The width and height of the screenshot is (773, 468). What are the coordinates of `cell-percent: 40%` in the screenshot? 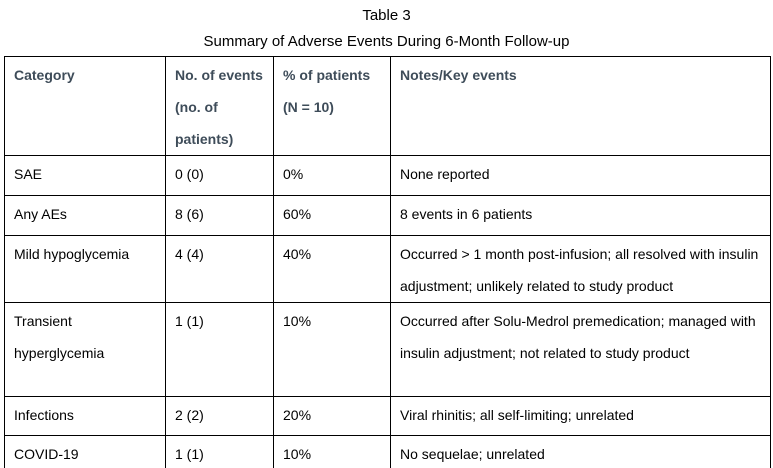 It's located at (332, 269).